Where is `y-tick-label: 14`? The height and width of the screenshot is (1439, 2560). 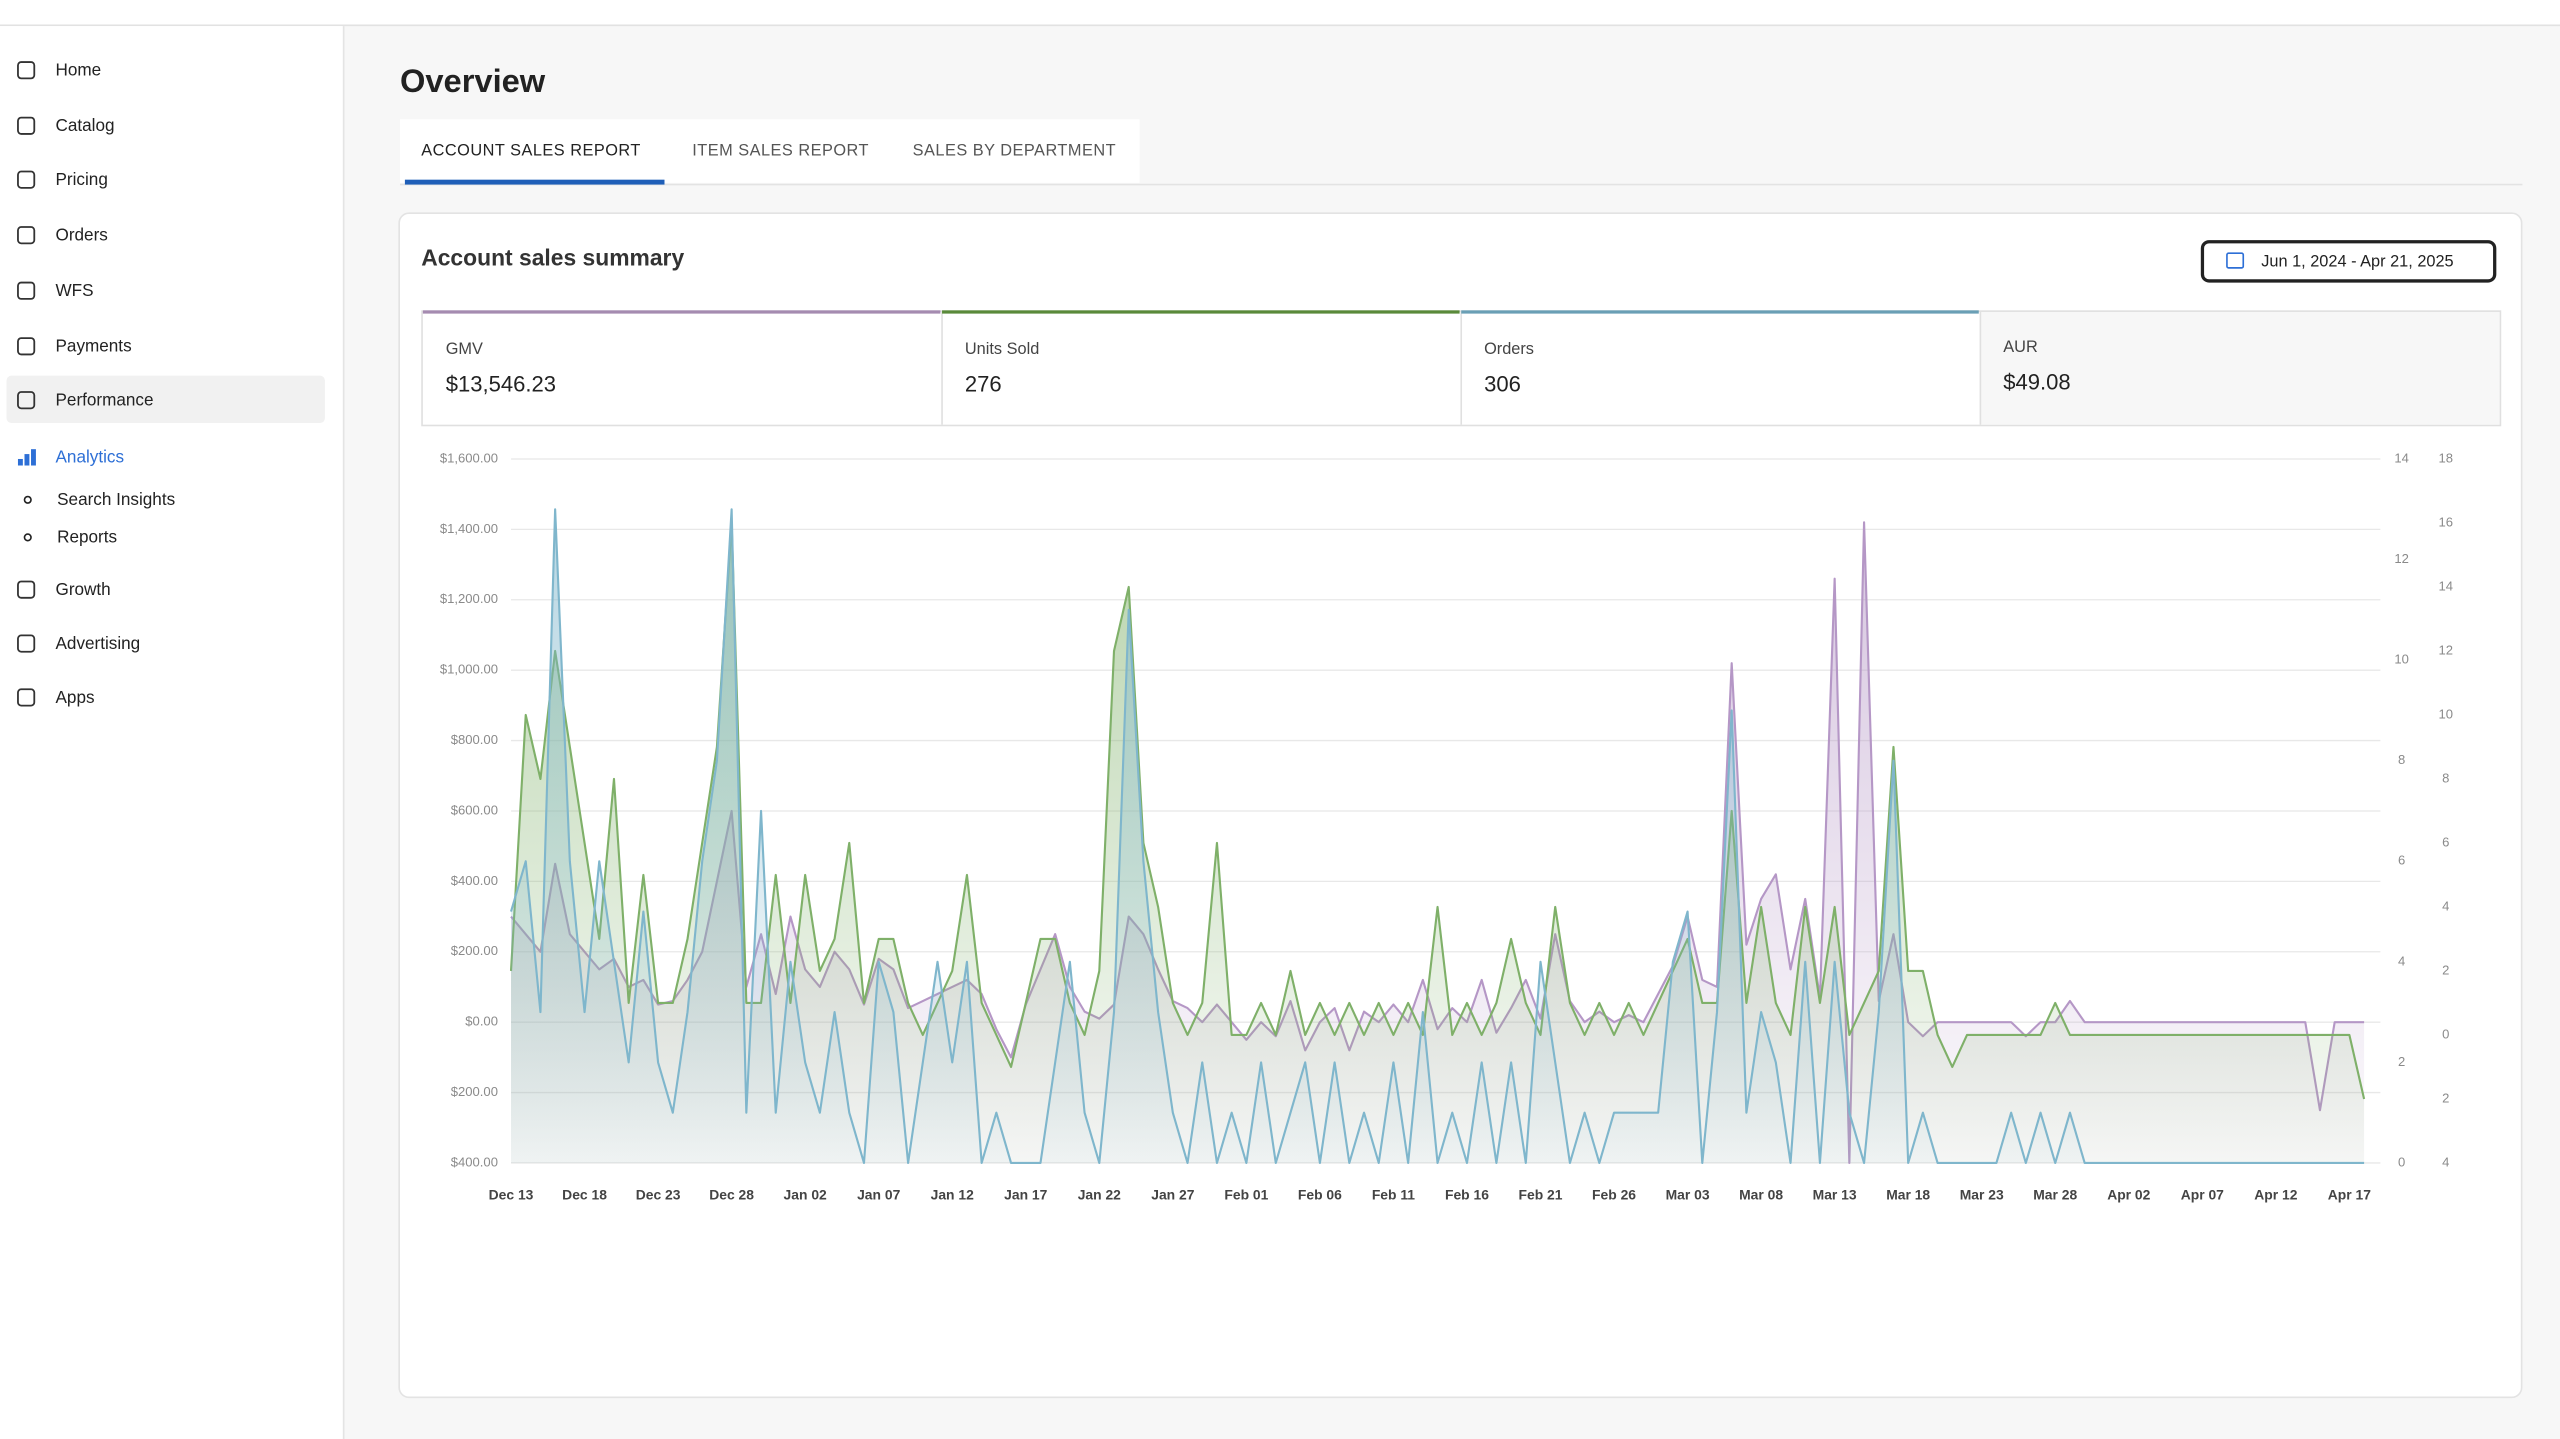 y-tick-label: 14 is located at coordinates (2445, 585).